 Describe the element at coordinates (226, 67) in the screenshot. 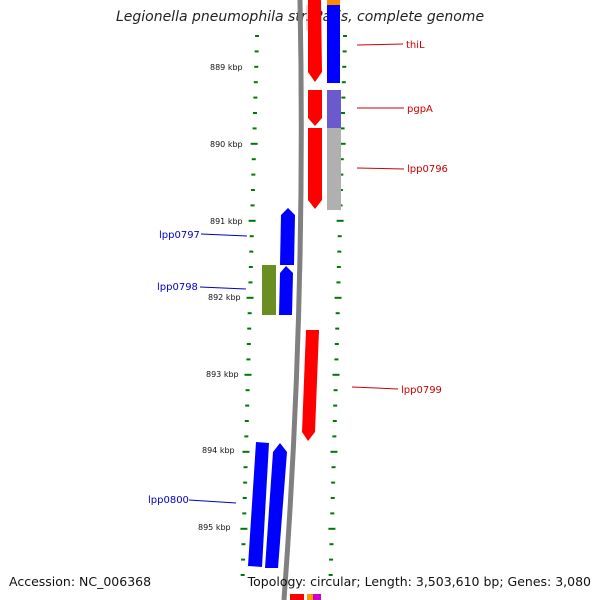

I see `scale-label-889: 889 kbp` at that location.